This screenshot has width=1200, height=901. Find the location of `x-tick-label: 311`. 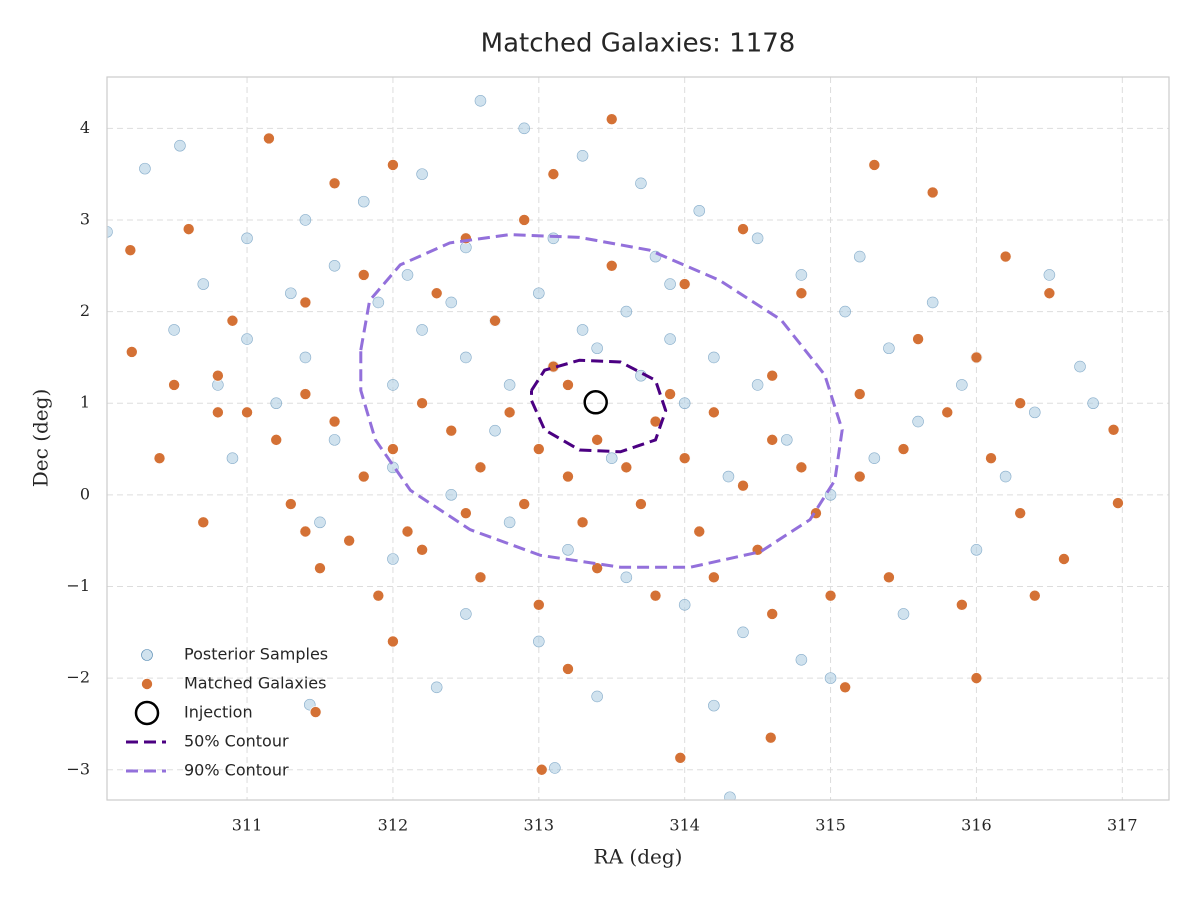

x-tick-label: 311 is located at coordinates (247, 825).